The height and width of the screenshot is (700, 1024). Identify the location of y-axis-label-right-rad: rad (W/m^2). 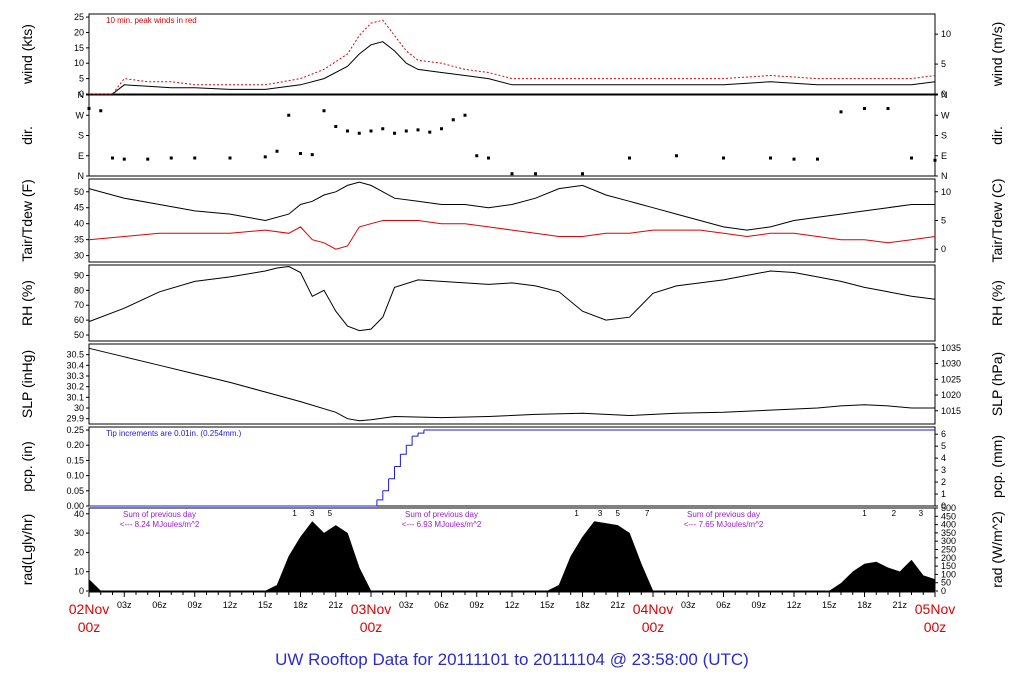
(997, 549).